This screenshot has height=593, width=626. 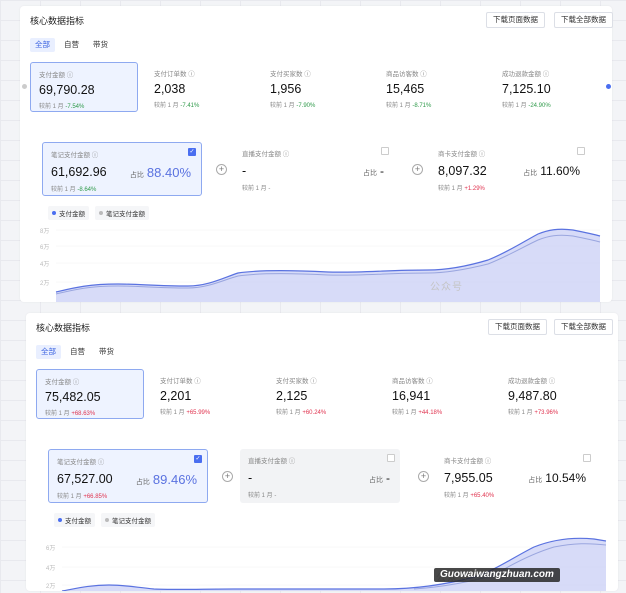 I want to click on kpi-compare: 较前 1 月 +44.18%, so click(x=417, y=413).